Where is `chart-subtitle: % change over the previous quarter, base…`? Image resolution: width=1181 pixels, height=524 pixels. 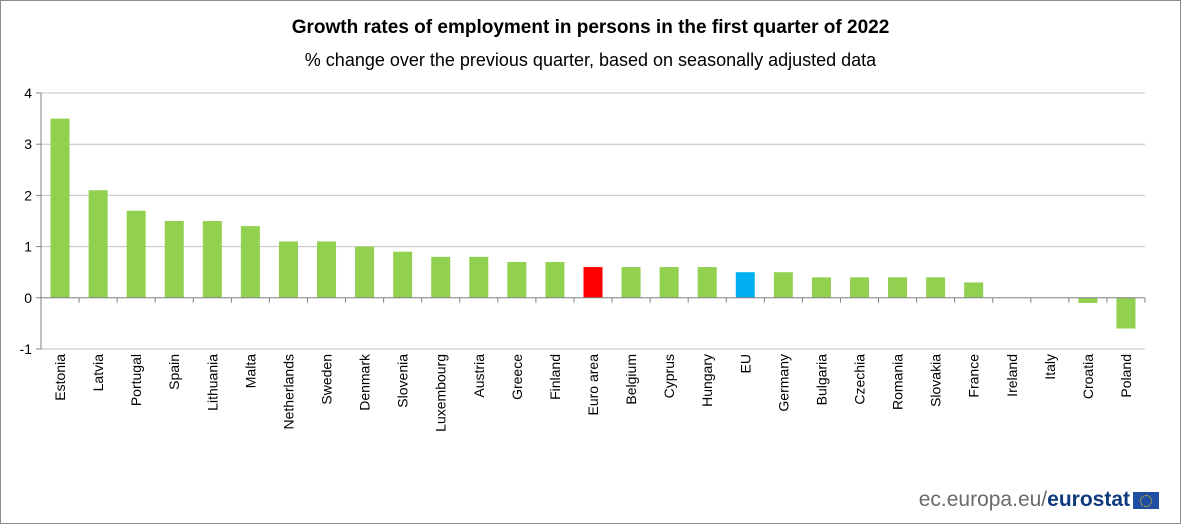 chart-subtitle: % change over the previous quarter, base… is located at coordinates (590, 60).